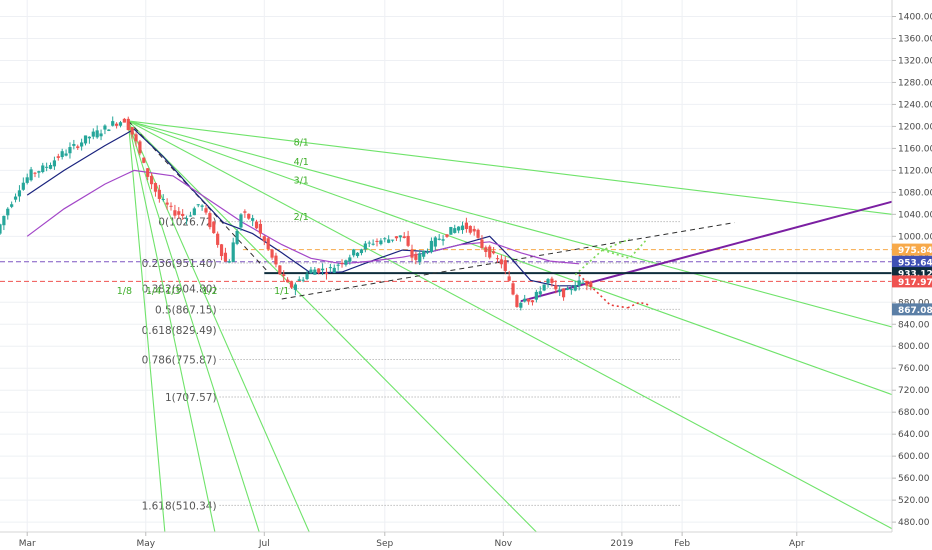  Describe the element at coordinates (682, 544) in the screenshot. I see `time-tick-label: Feb` at that location.